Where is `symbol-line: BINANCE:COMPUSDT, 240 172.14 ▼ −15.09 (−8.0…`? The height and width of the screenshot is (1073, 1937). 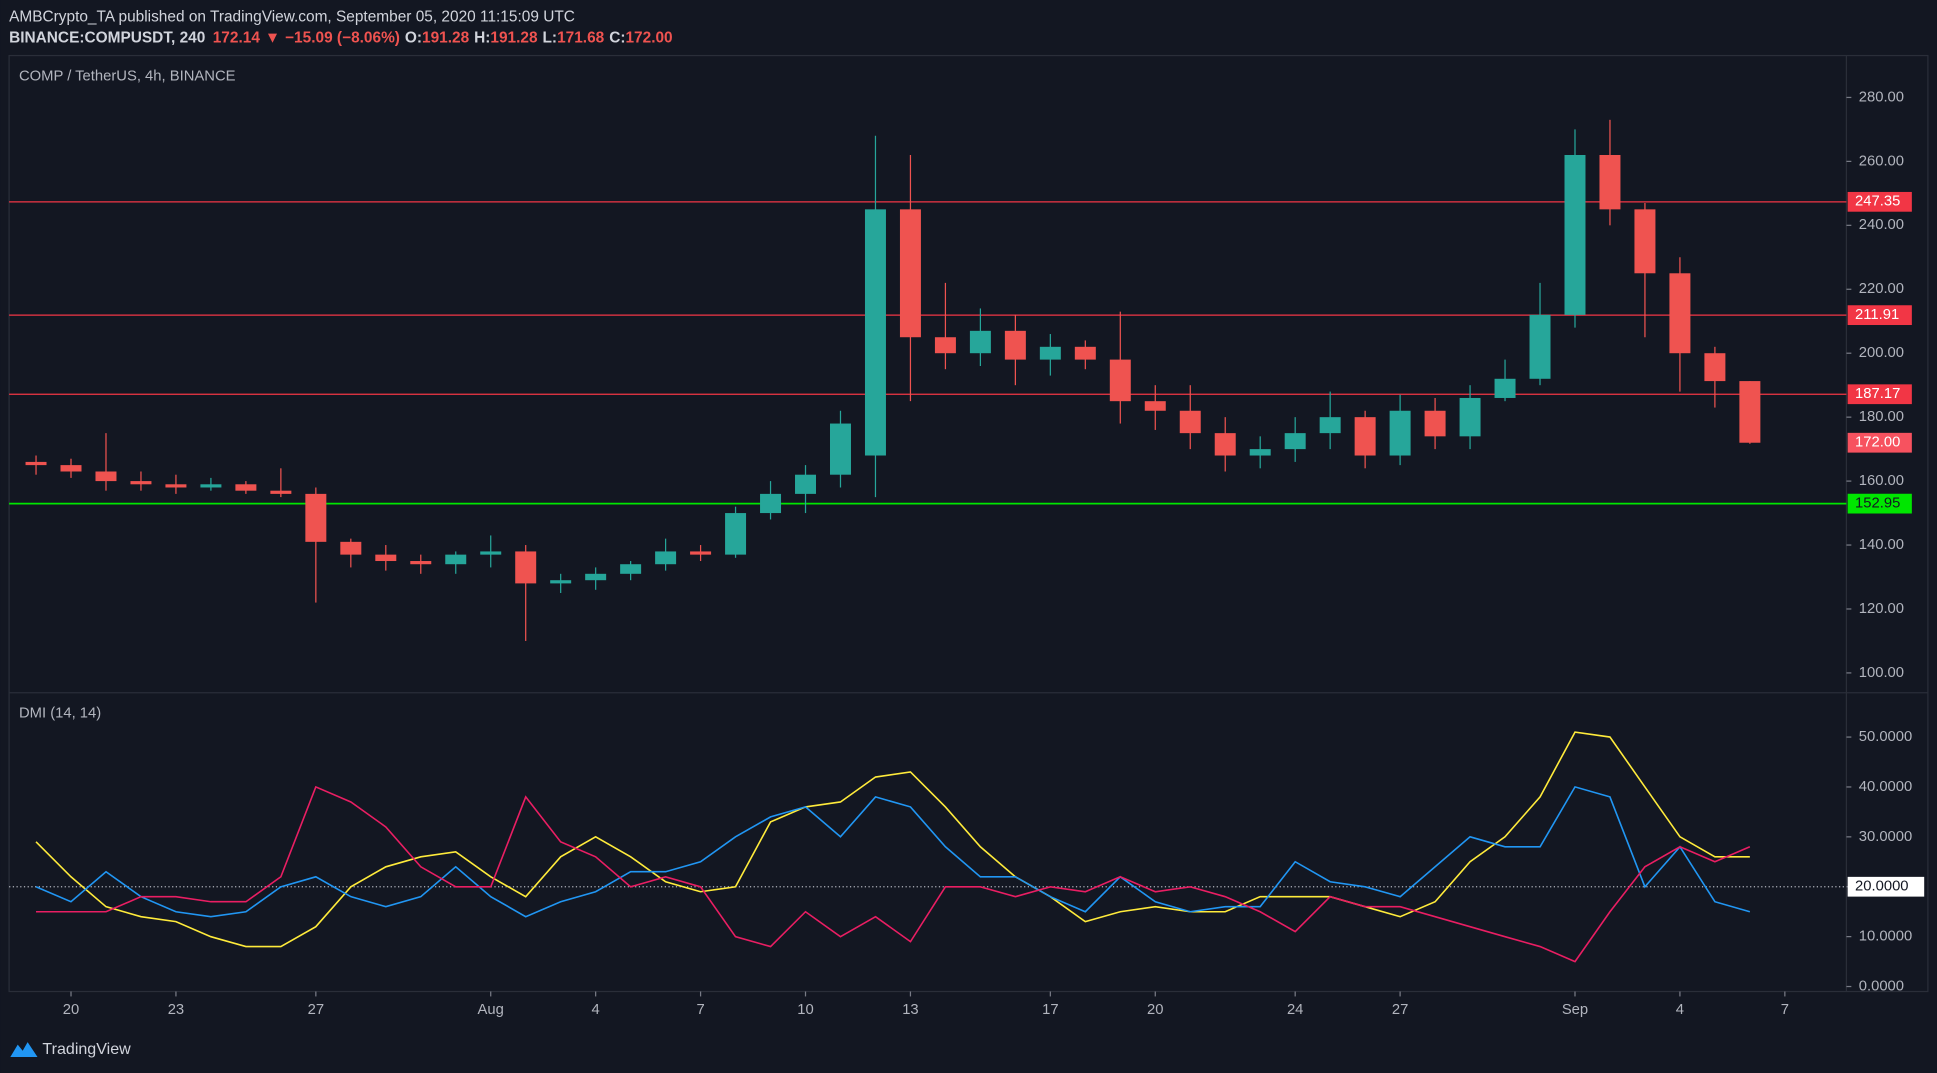 symbol-line: BINANCE:COMPUSDT, 240 172.14 ▼ −15.09 (−8.0… is located at coordinates (341, 37).